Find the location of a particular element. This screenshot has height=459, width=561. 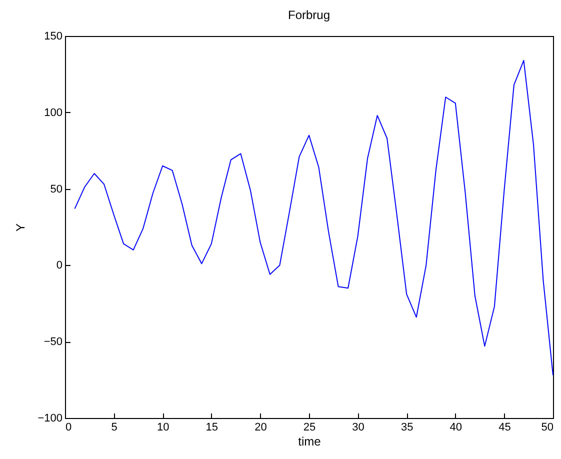

y-tick-label: 50 is located at coordinates (56, 189).